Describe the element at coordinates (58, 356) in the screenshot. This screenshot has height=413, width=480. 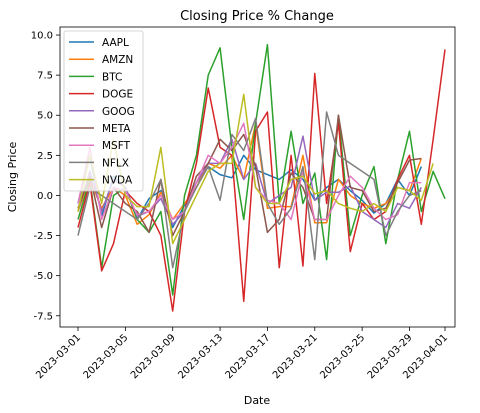
I see `x-tick-label: 2023-03-01` at that location.